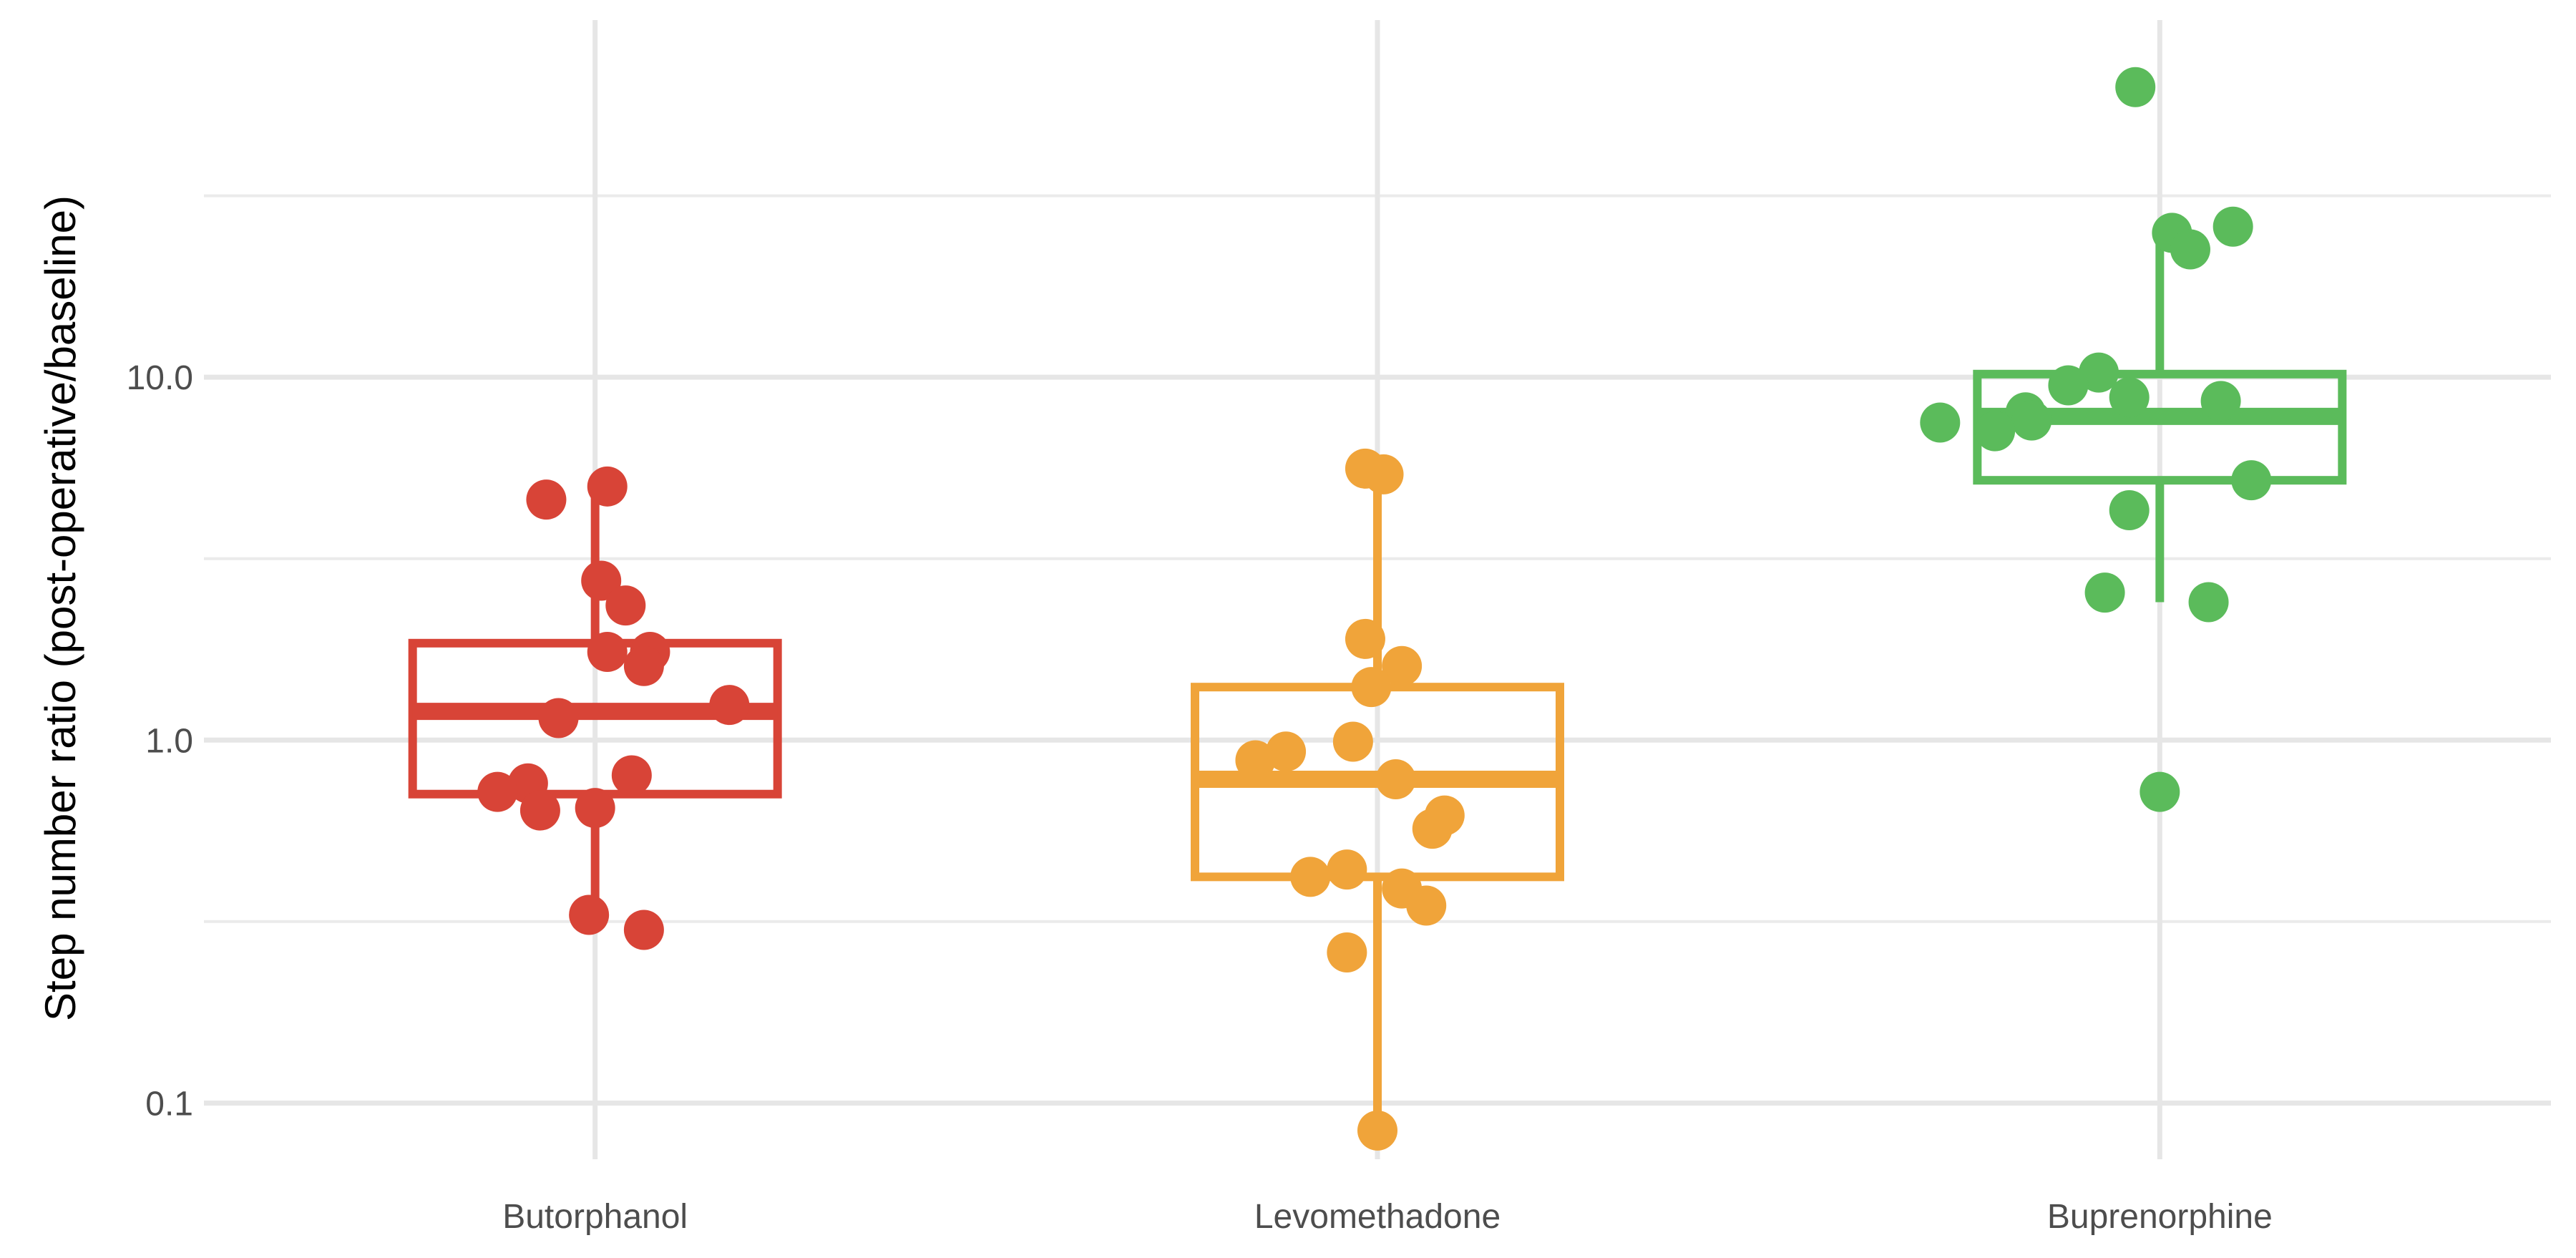  I want to click on x-tick-label: Buprenorphine, so click(2160, 1217).